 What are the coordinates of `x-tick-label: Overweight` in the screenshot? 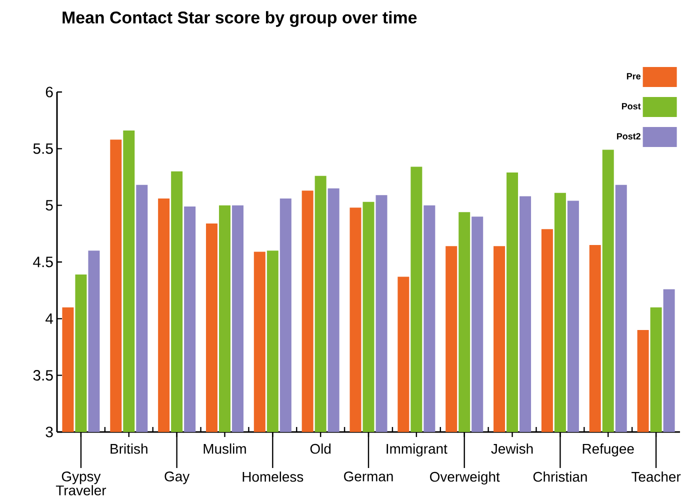 It's located at (465, 478).